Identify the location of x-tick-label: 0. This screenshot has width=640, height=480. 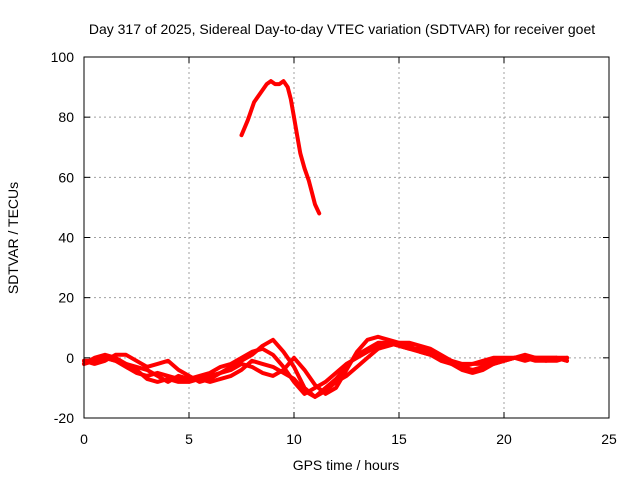
(84, 439).